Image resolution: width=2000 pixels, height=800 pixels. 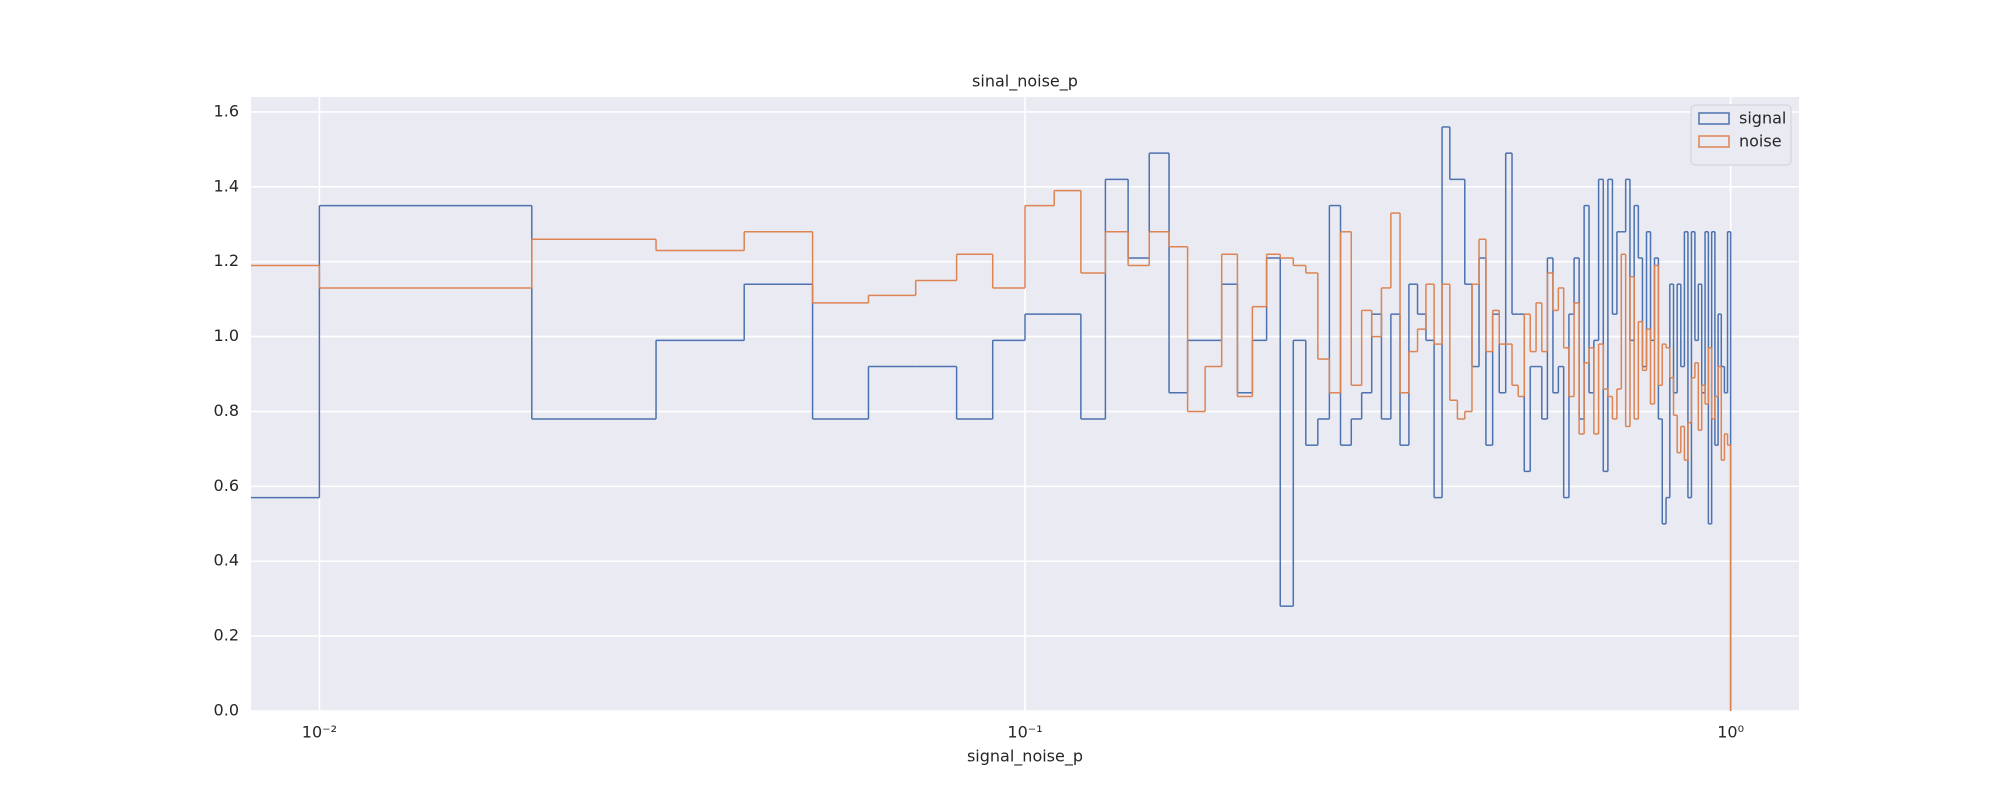 What do you see at coordinates (1025, 82) in the screenshot?
I see `chart-title: sinal_noise_p` at bounding box center [1025, 82].